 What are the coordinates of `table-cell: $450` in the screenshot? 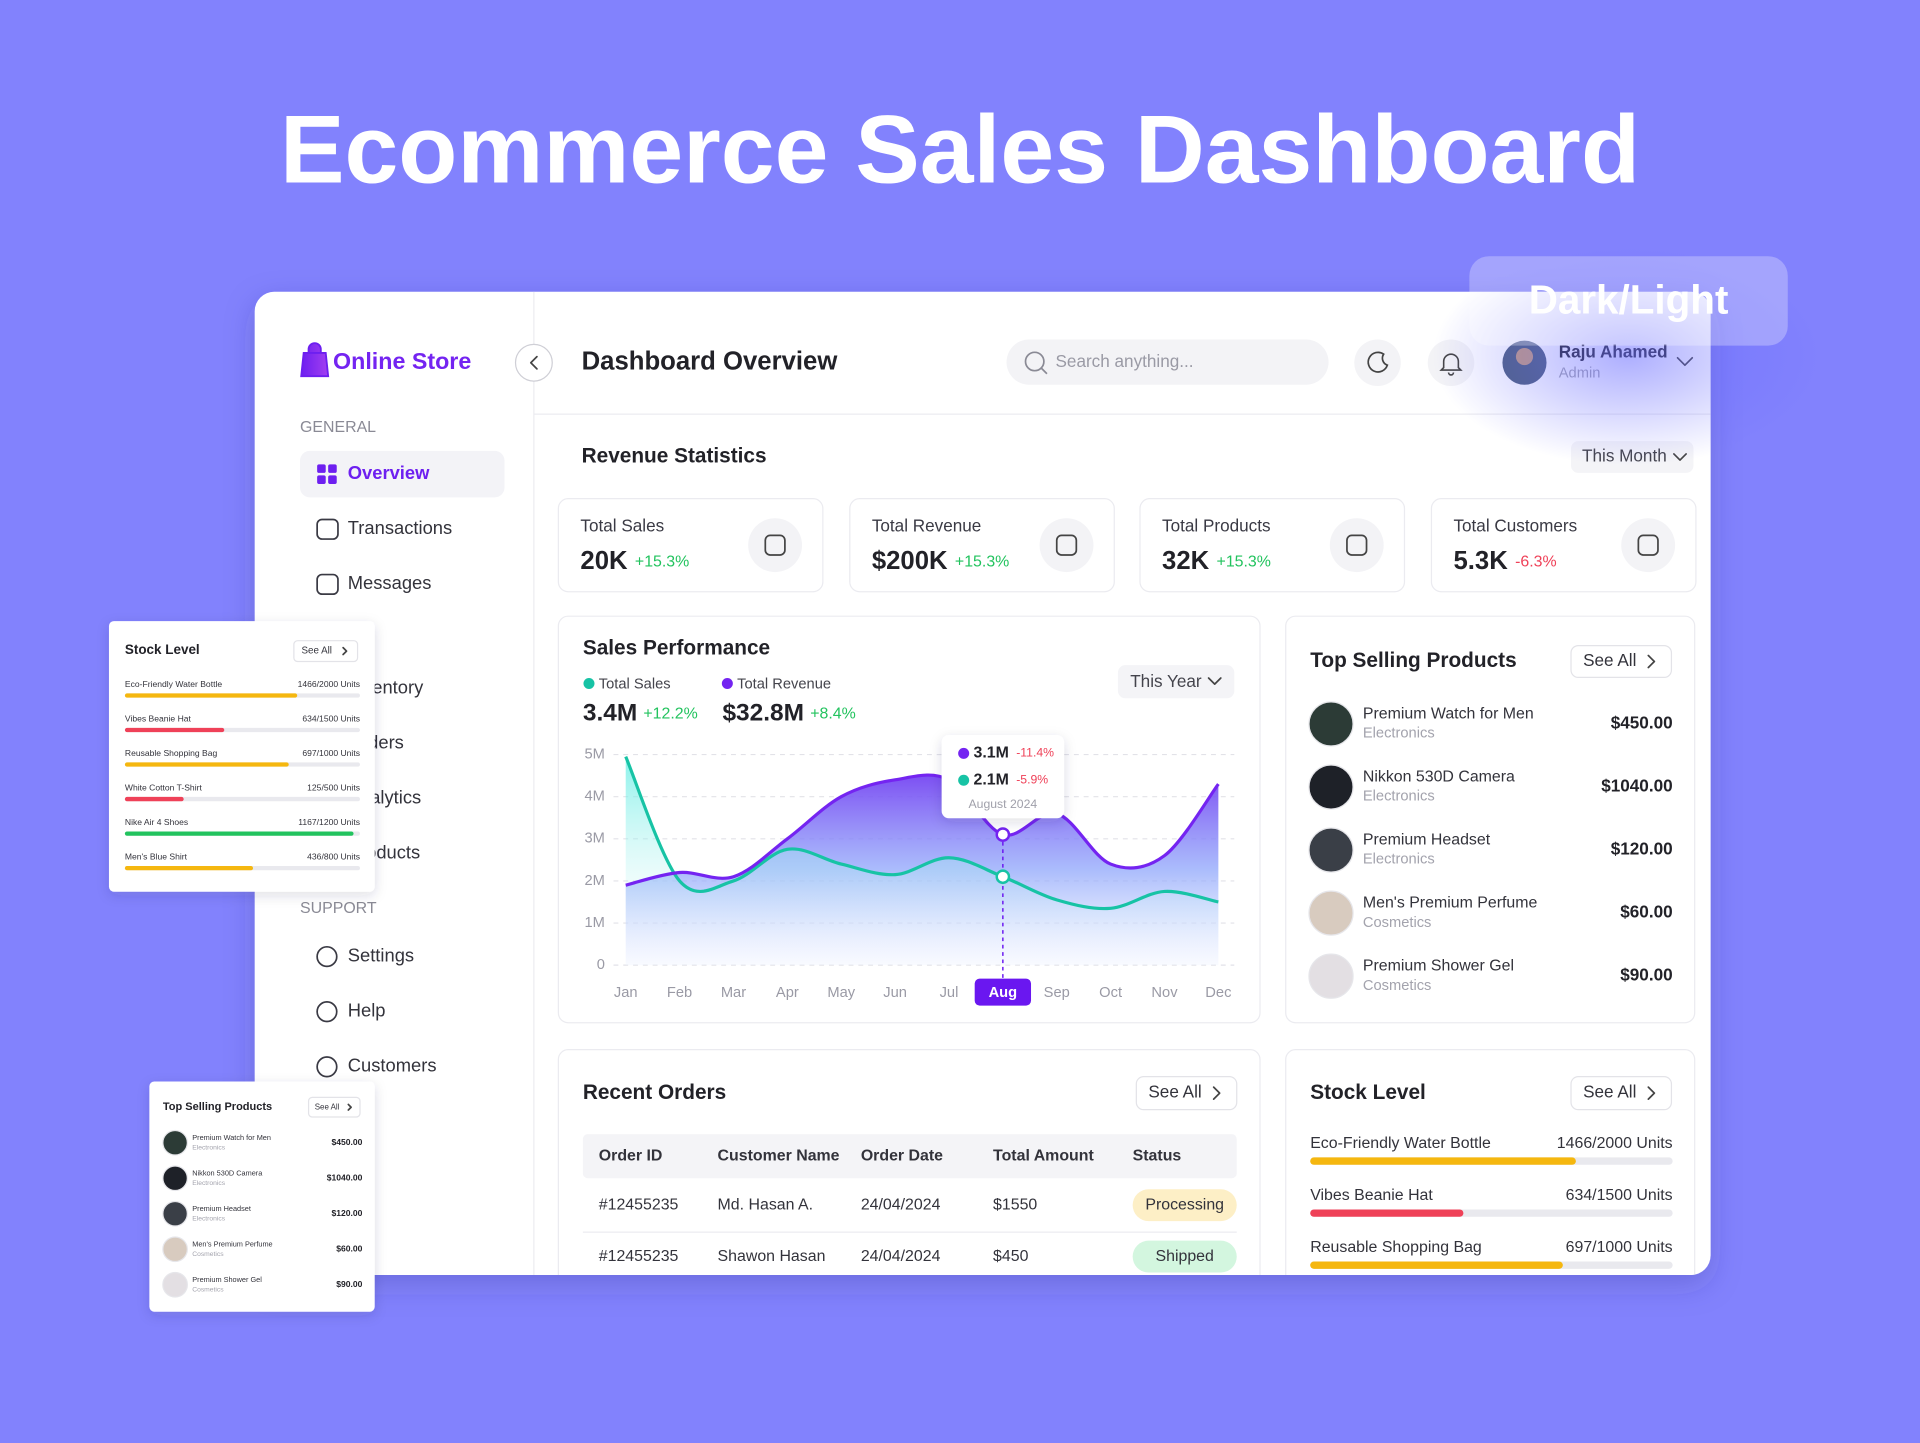 It's located at (1011, 1256).